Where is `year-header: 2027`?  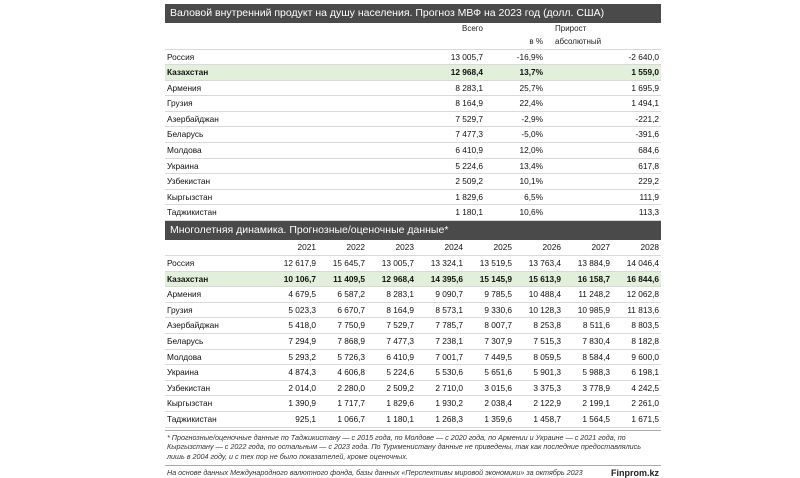
year-header: 2027 is located at coordinates (587, 248).